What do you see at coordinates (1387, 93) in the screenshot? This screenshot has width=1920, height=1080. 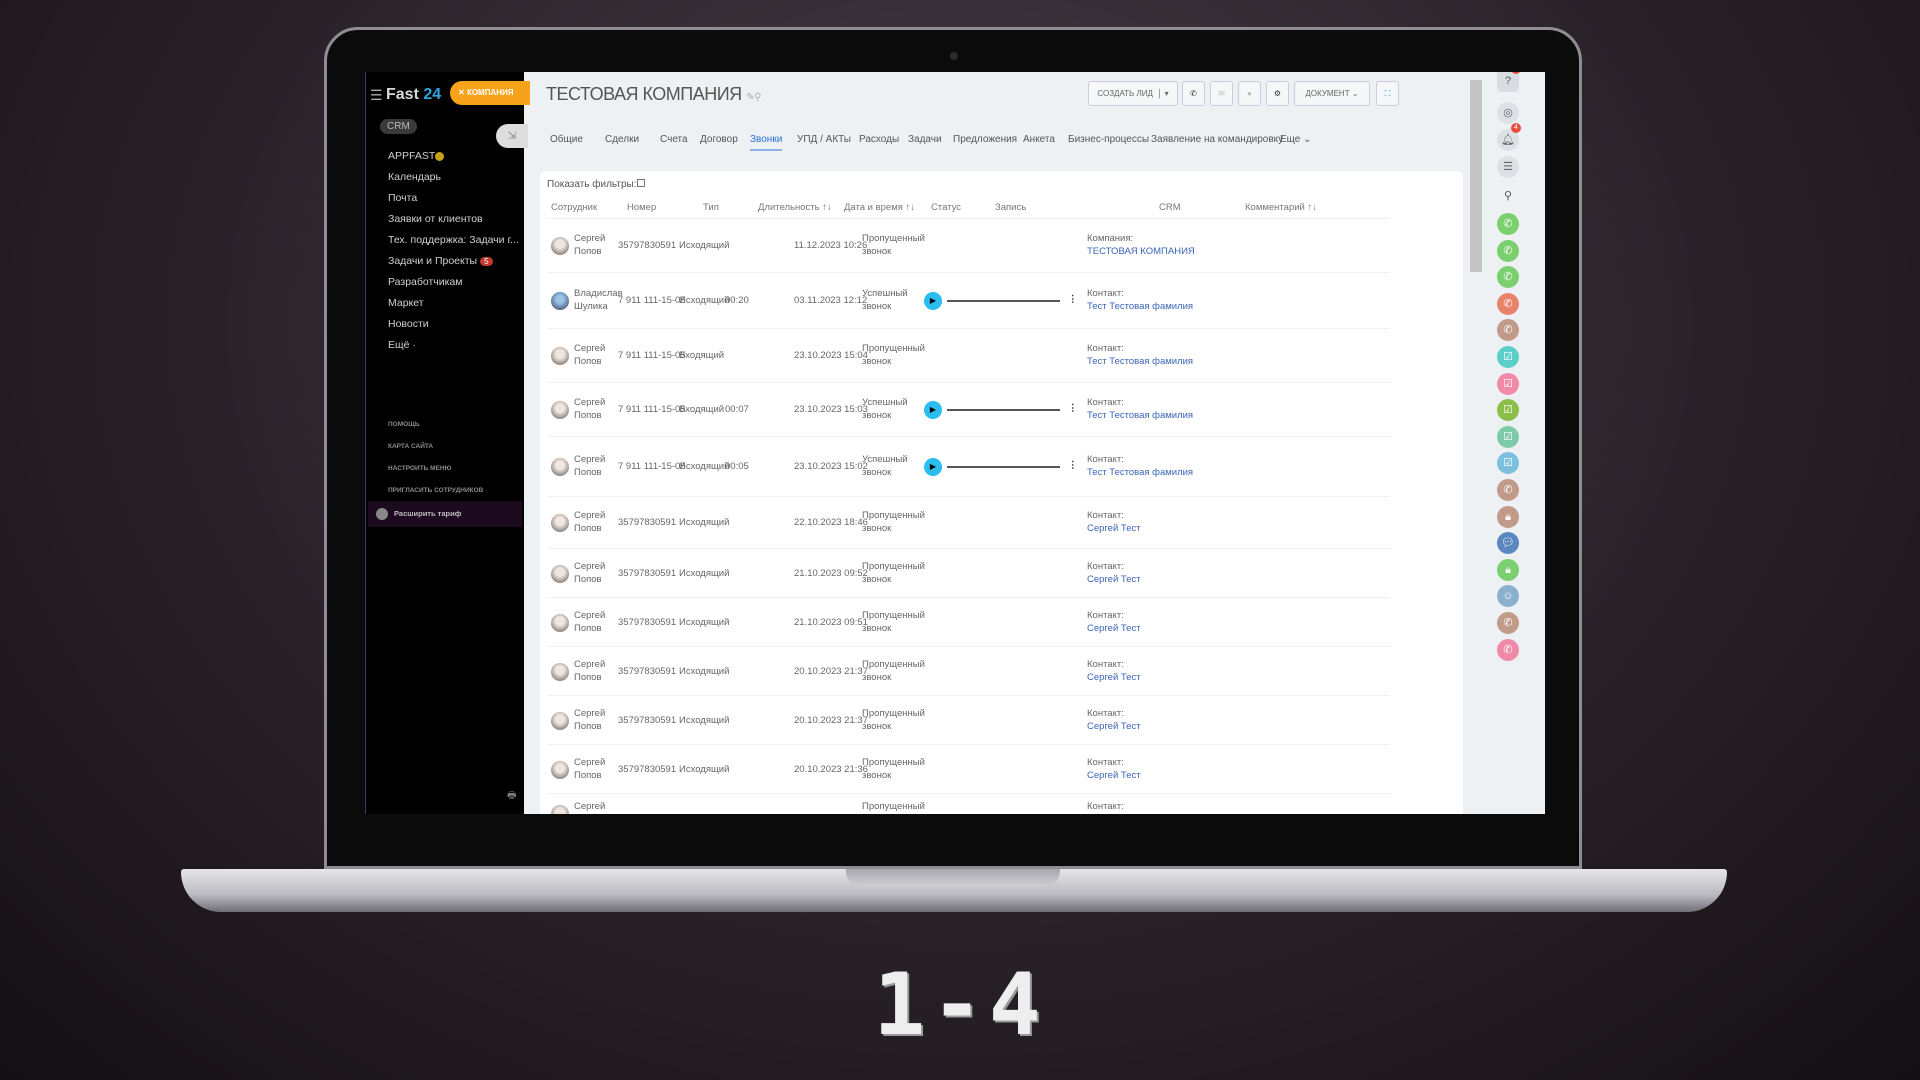 I see `fullscreen-icon: ⛶` at bounding box center [1387, 93].